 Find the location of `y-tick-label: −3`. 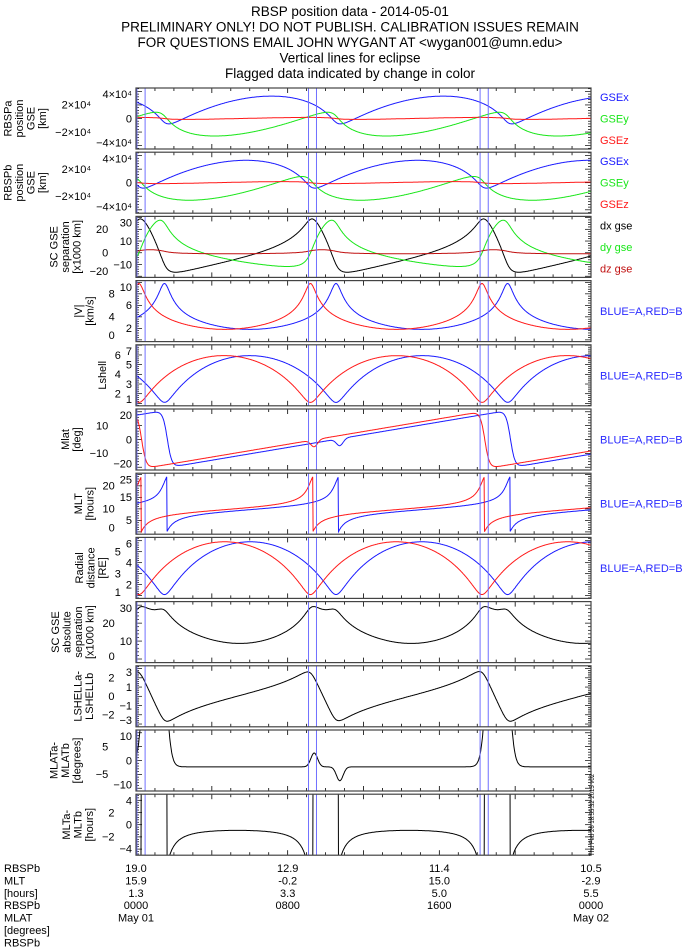

y-tick-label: −3 is located at coordinates (125, 721).